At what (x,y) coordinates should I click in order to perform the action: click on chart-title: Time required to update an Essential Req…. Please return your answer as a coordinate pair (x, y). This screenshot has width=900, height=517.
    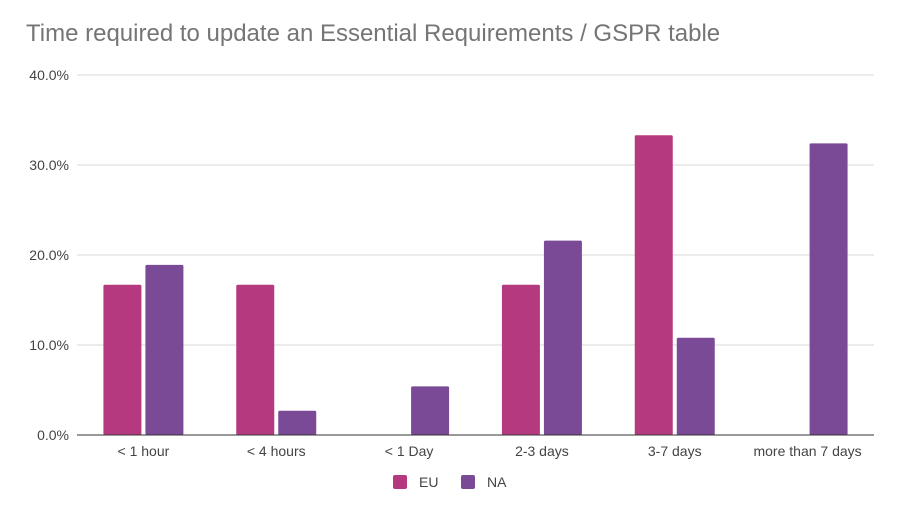
    Looking at the image, I should click on (373, 33).